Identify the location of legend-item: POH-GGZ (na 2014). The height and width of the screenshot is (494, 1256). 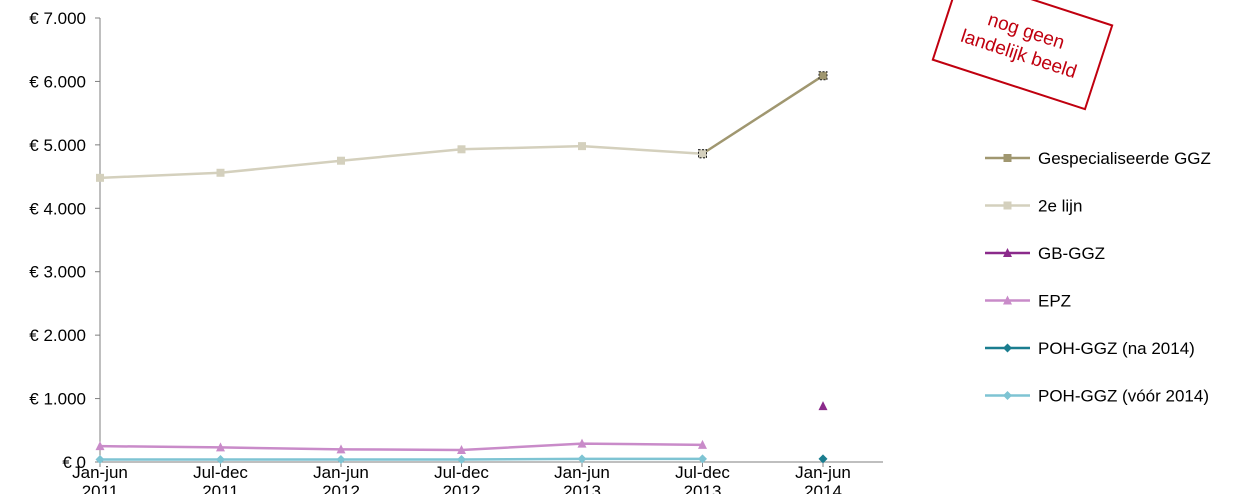
(1090, 348).